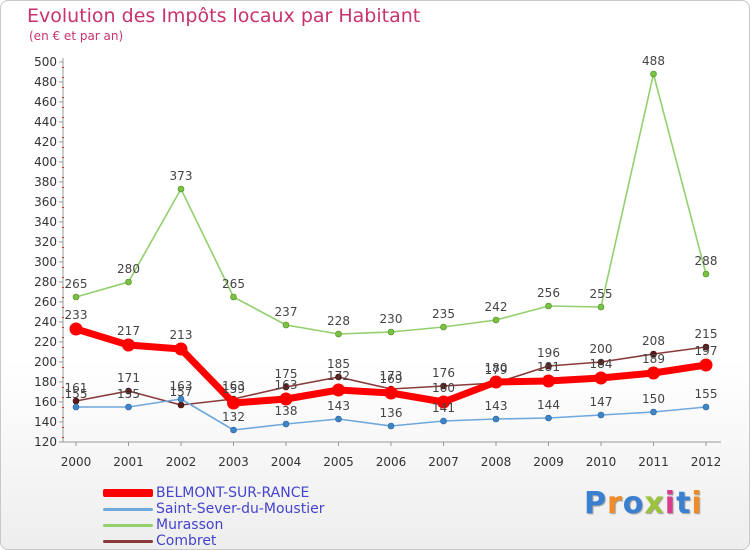  What do you see at coordinates (548, 353) in the screenshot?
I see `data-label: 196` at bounding box center [548, 353].